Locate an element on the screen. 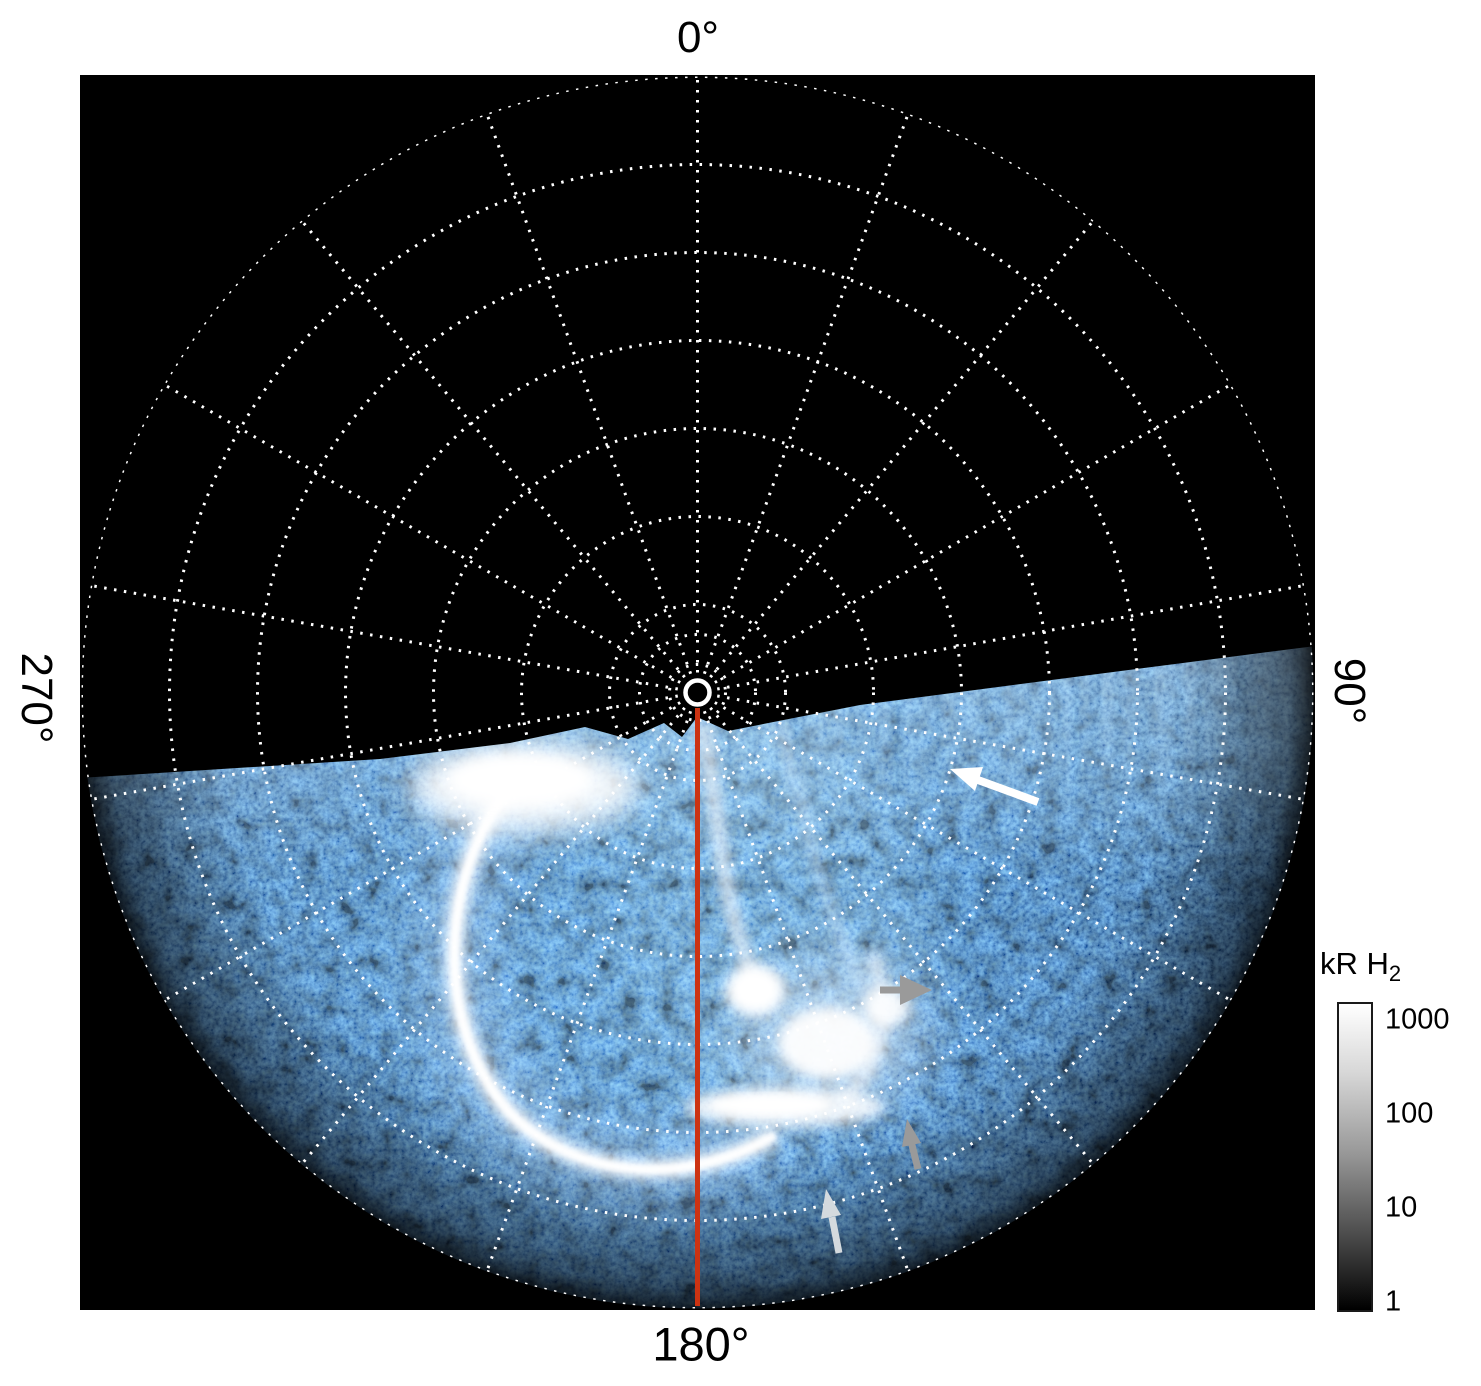 The width and height of the screenshot is (1481, 1386). pole-marker is located at coordinates (697, 692).